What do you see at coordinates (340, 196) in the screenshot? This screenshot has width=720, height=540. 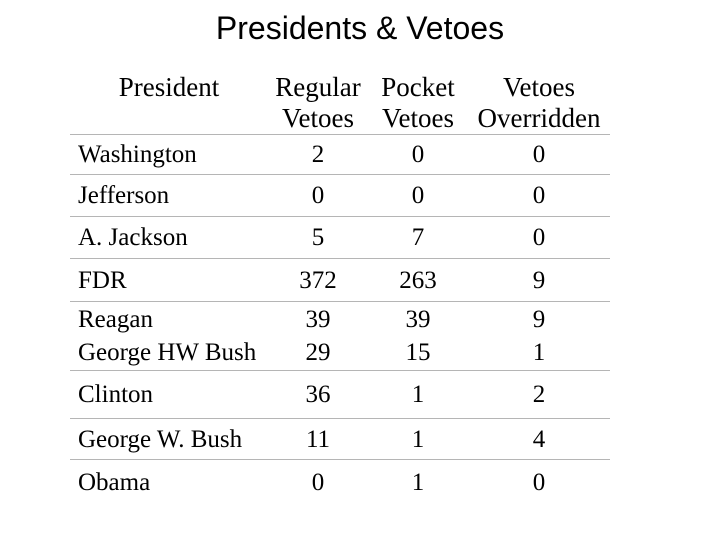 I see `table-row: Jefferson 0 0 0` at bounding box center [340, 196].